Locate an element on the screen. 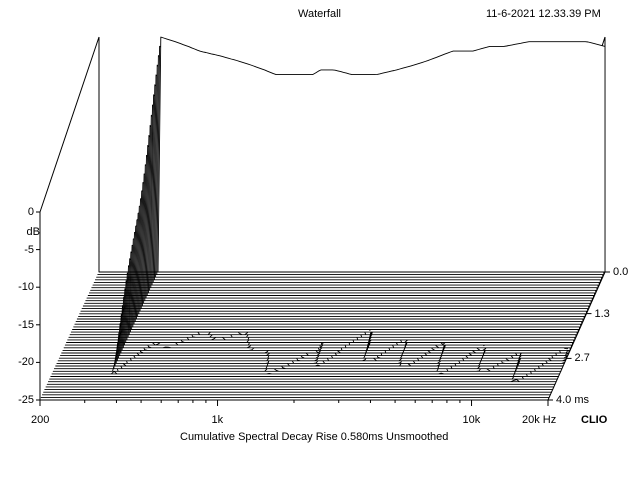  y-tick-label: 0 is located at coordinates (30, 212).